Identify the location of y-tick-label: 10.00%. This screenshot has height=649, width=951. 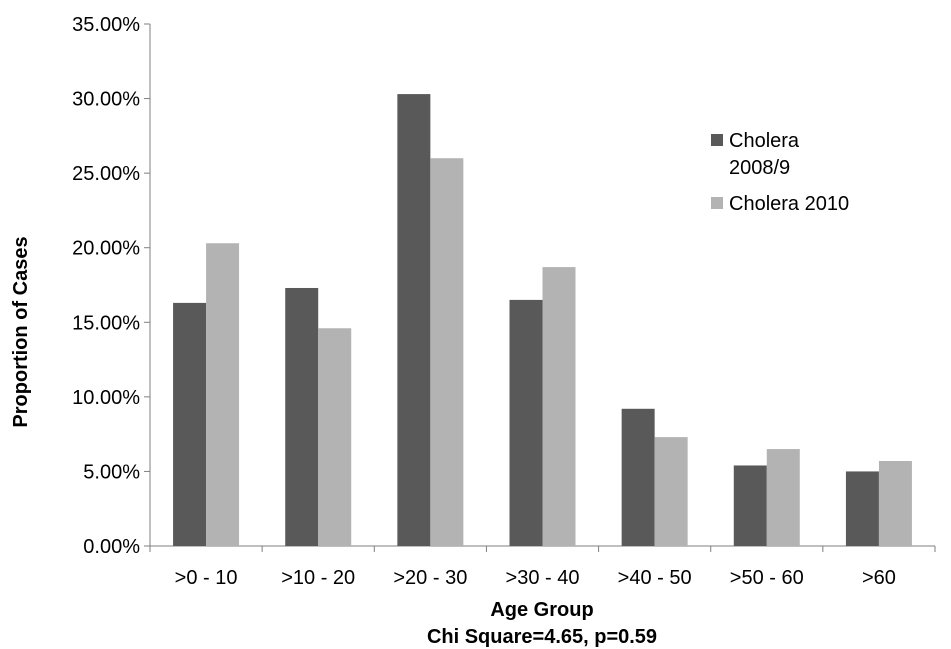
(106, 398).